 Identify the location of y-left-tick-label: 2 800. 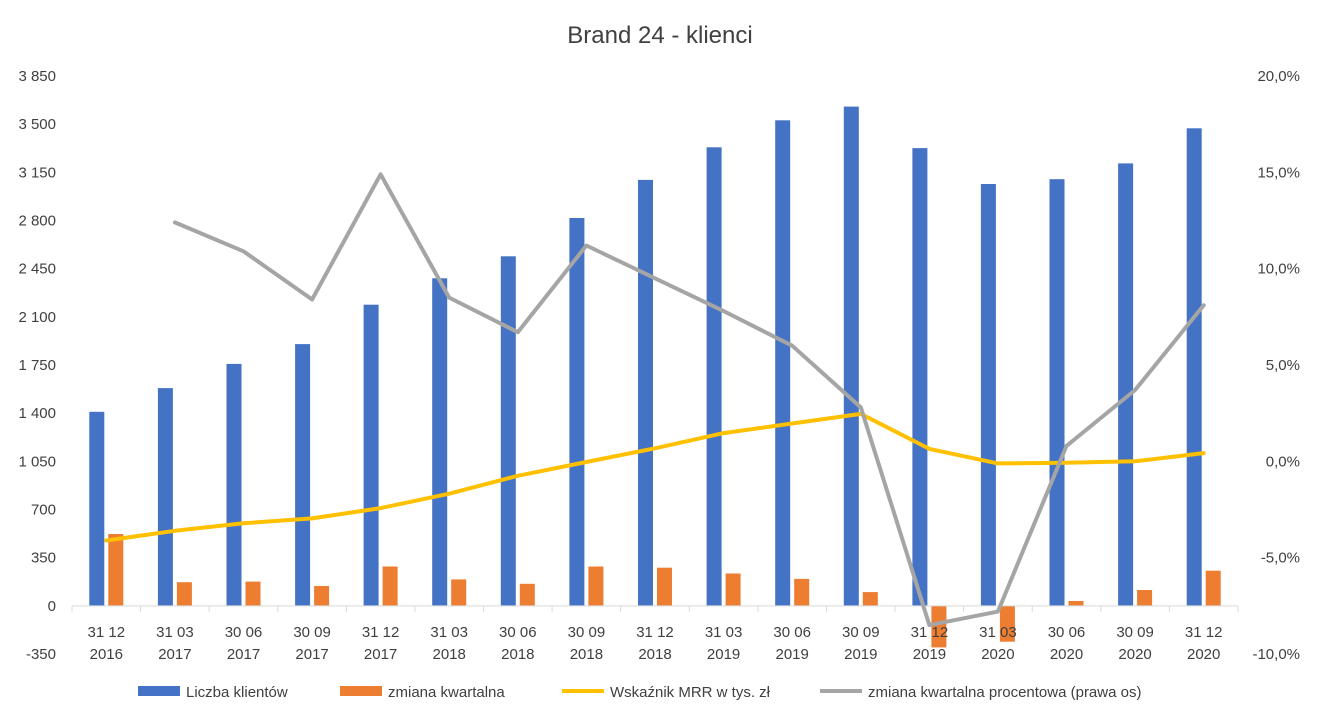
(37, 221).